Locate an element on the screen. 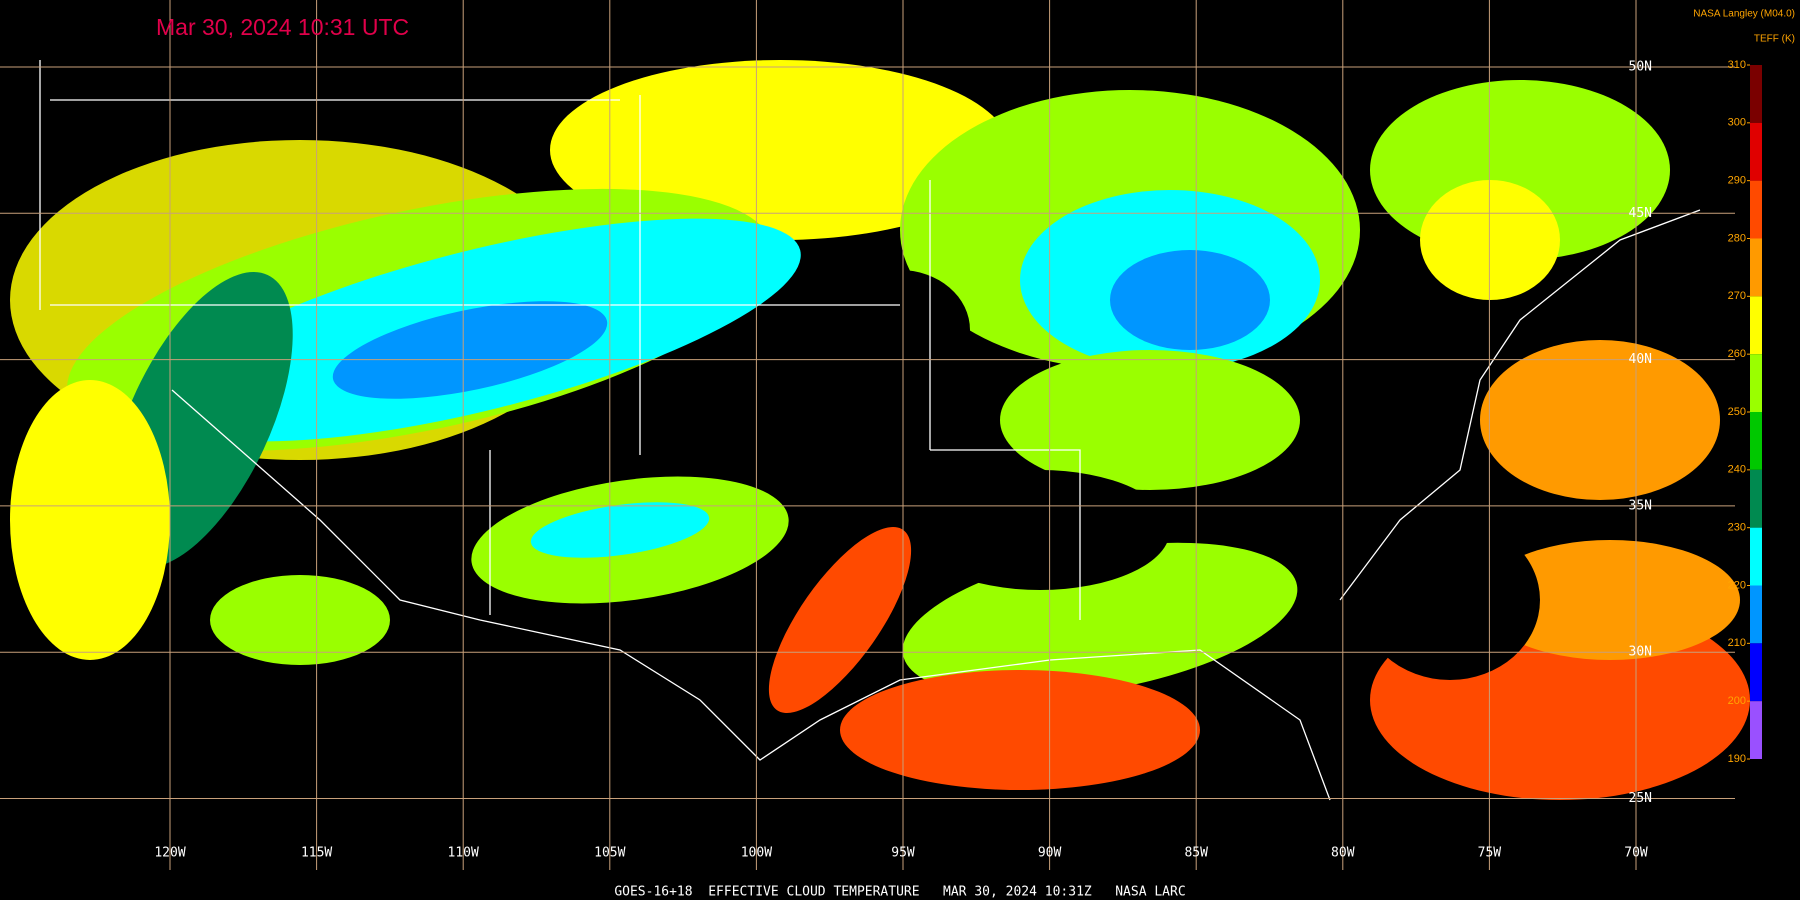 This screenshot has width=1800, height=900. longitude-label: 80W is located at coordinates (1343, 853).